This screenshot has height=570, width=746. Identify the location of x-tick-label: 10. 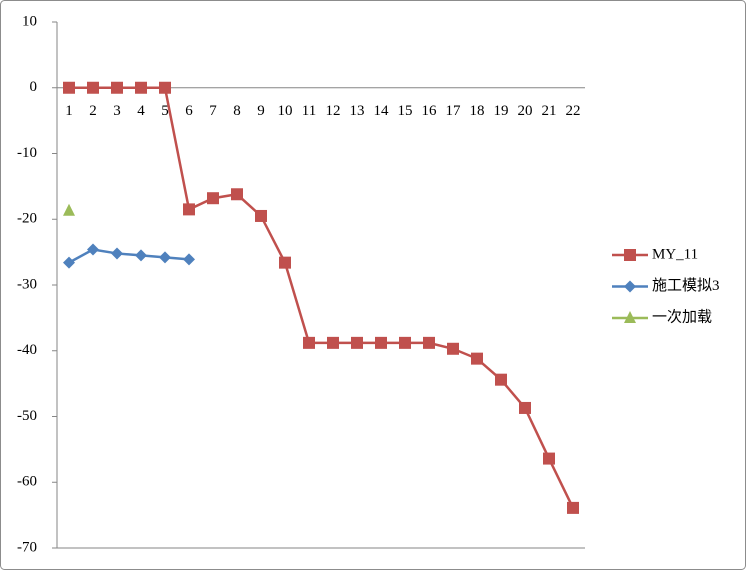
(285, 111).